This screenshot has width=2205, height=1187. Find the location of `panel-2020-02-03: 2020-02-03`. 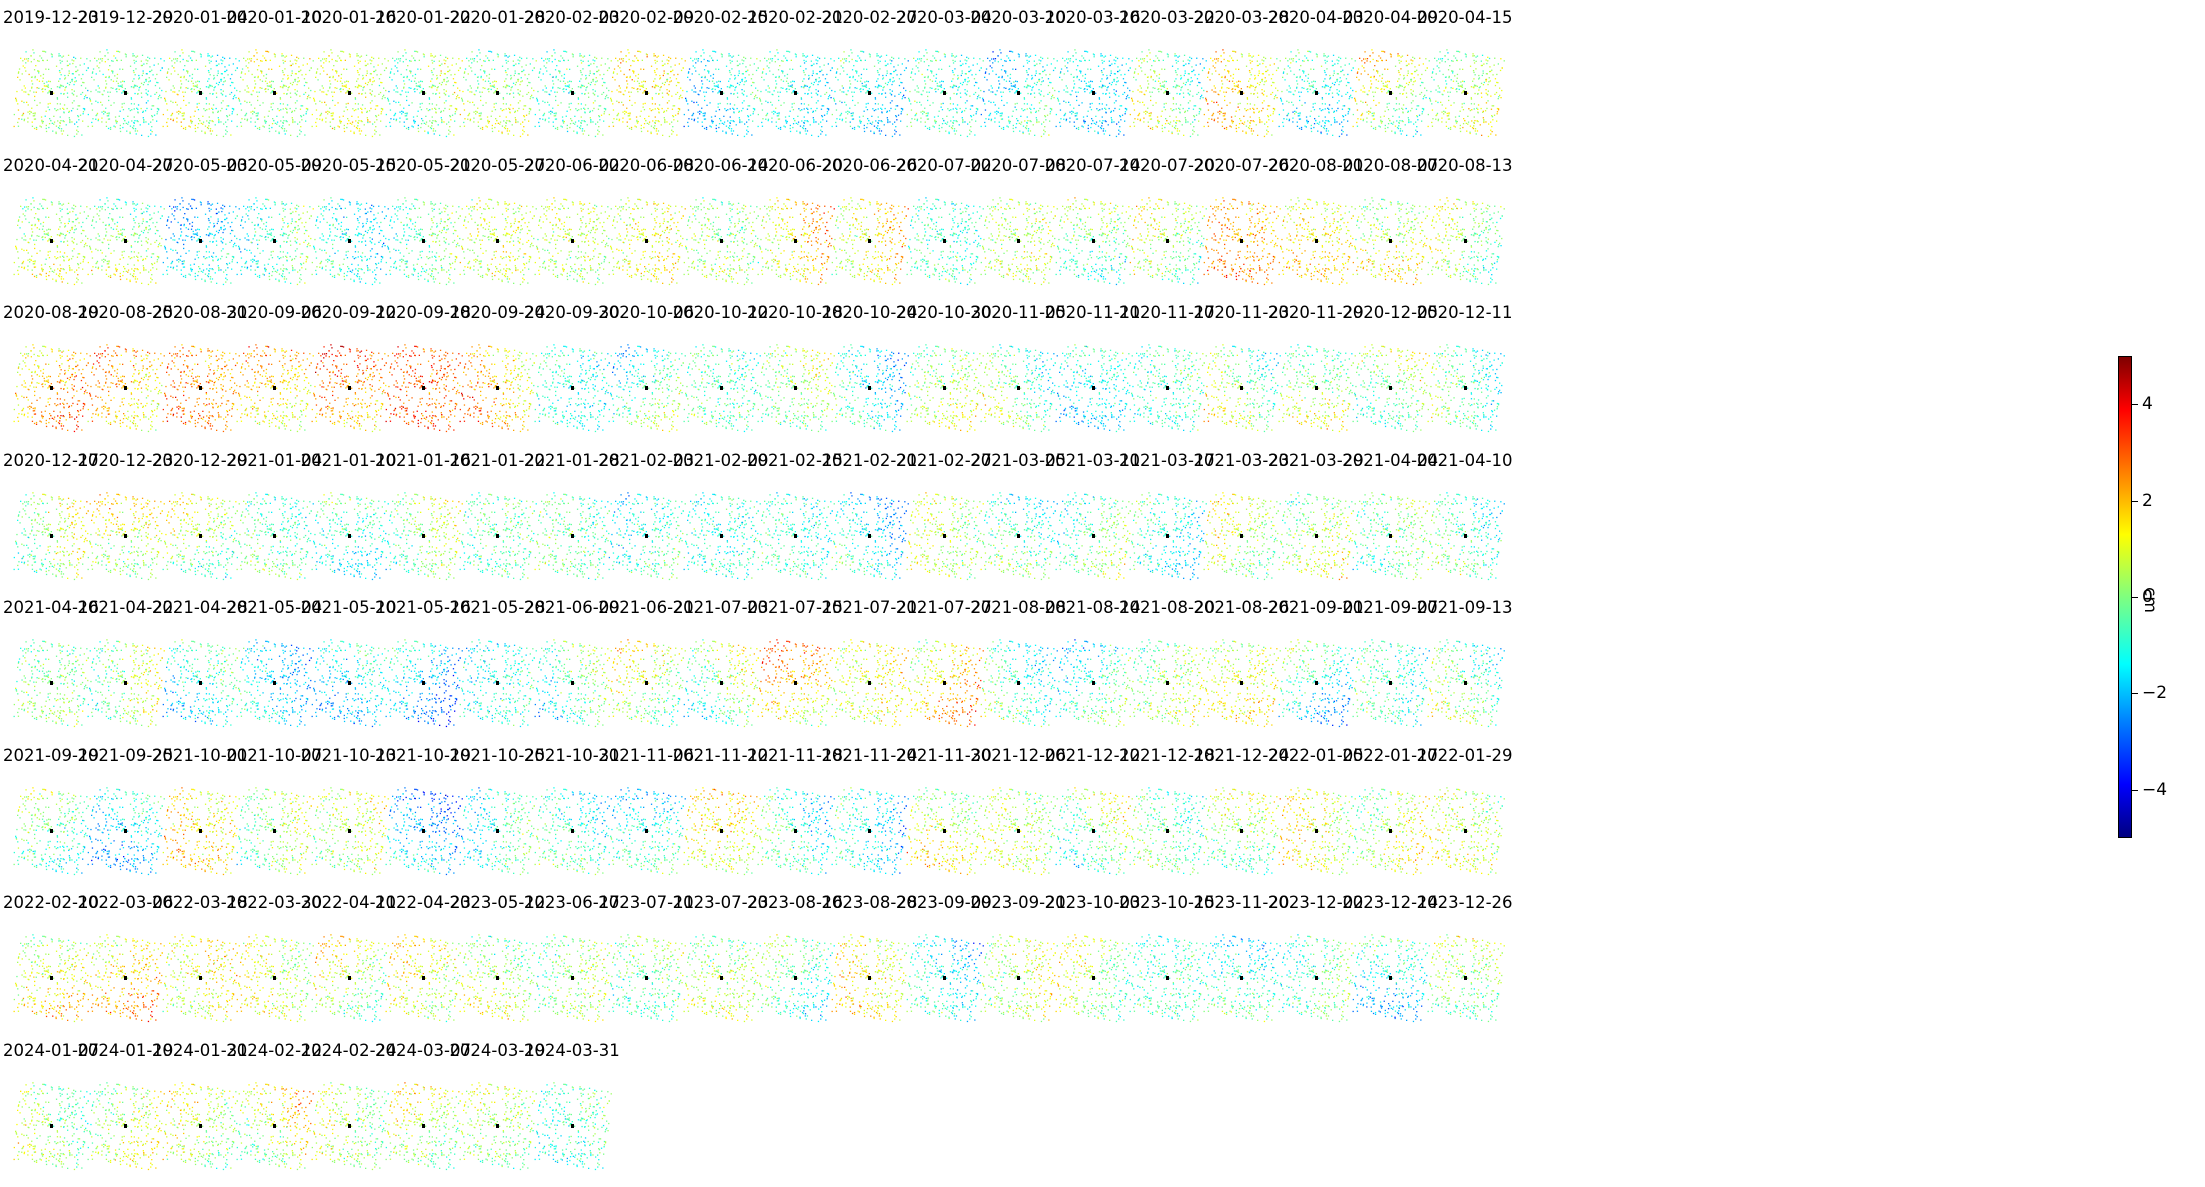

panel-2020-02-03: 2020-02-03 is located at coordinates (572, 81).